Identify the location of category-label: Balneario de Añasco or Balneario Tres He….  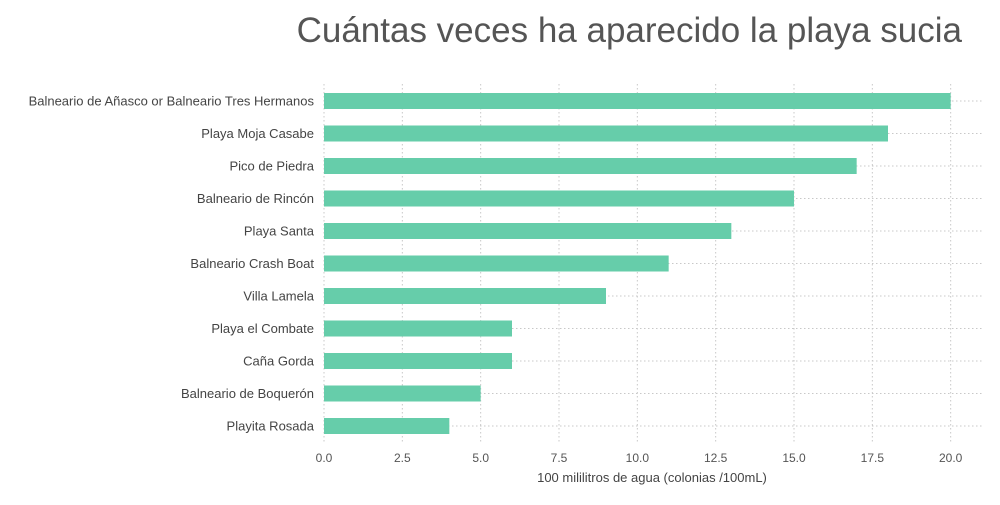
(172, 101).